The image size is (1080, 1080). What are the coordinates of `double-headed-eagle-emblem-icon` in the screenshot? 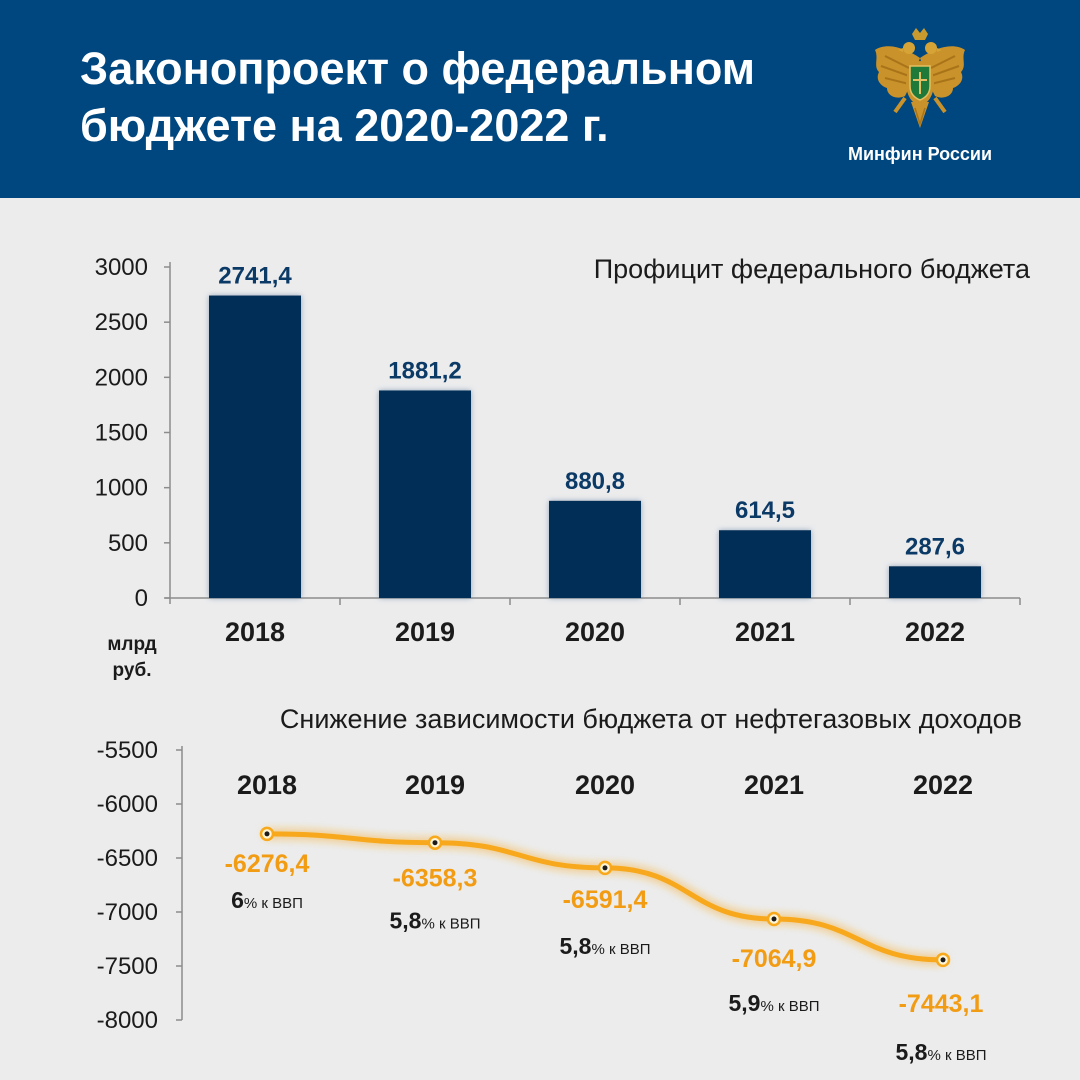 It's located at (920, 78).